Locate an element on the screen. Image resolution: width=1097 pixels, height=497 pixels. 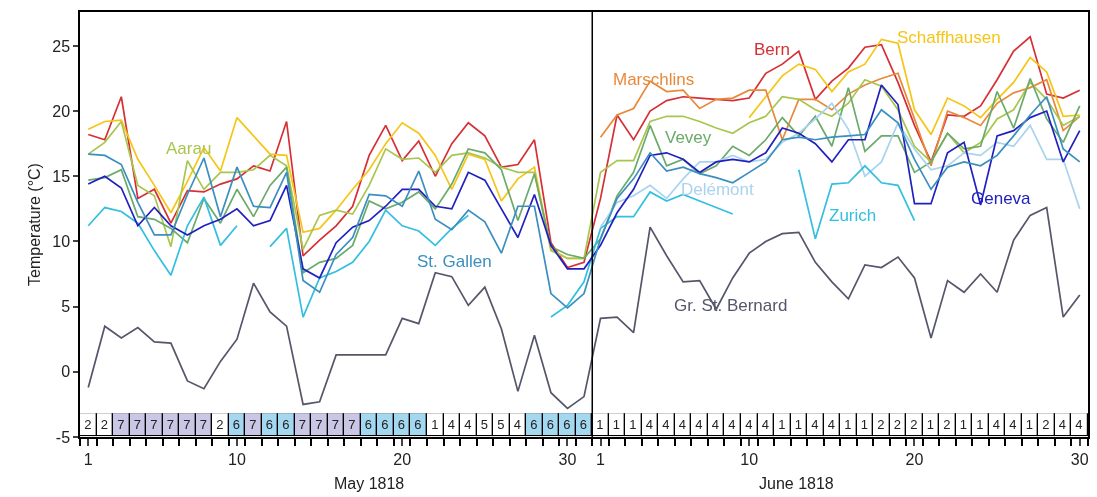
series-label: Vevey is located at coordinates (688, 137).